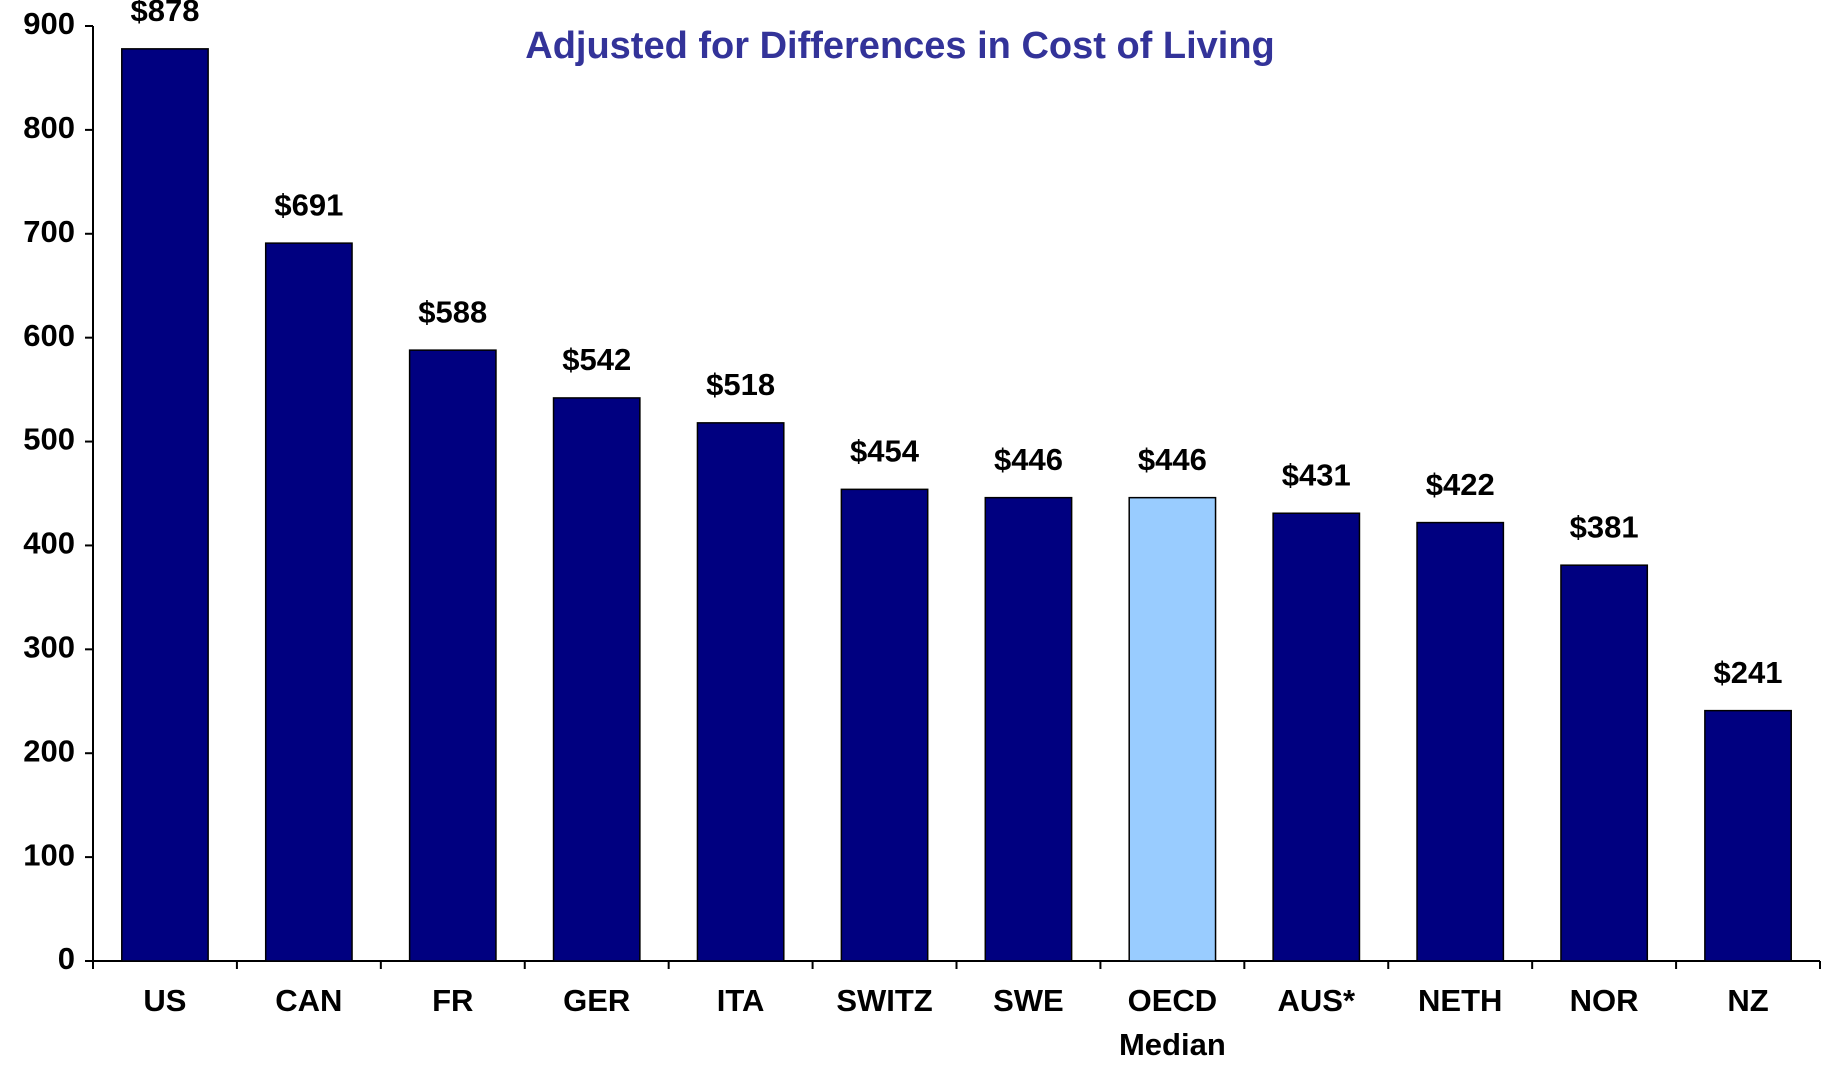 This screenshot has width=1829, height=1072. What do you see at coordinates (49, 543) in the screenshot?
I see `y-tick-label: 400` at bounding box center [49, 543].